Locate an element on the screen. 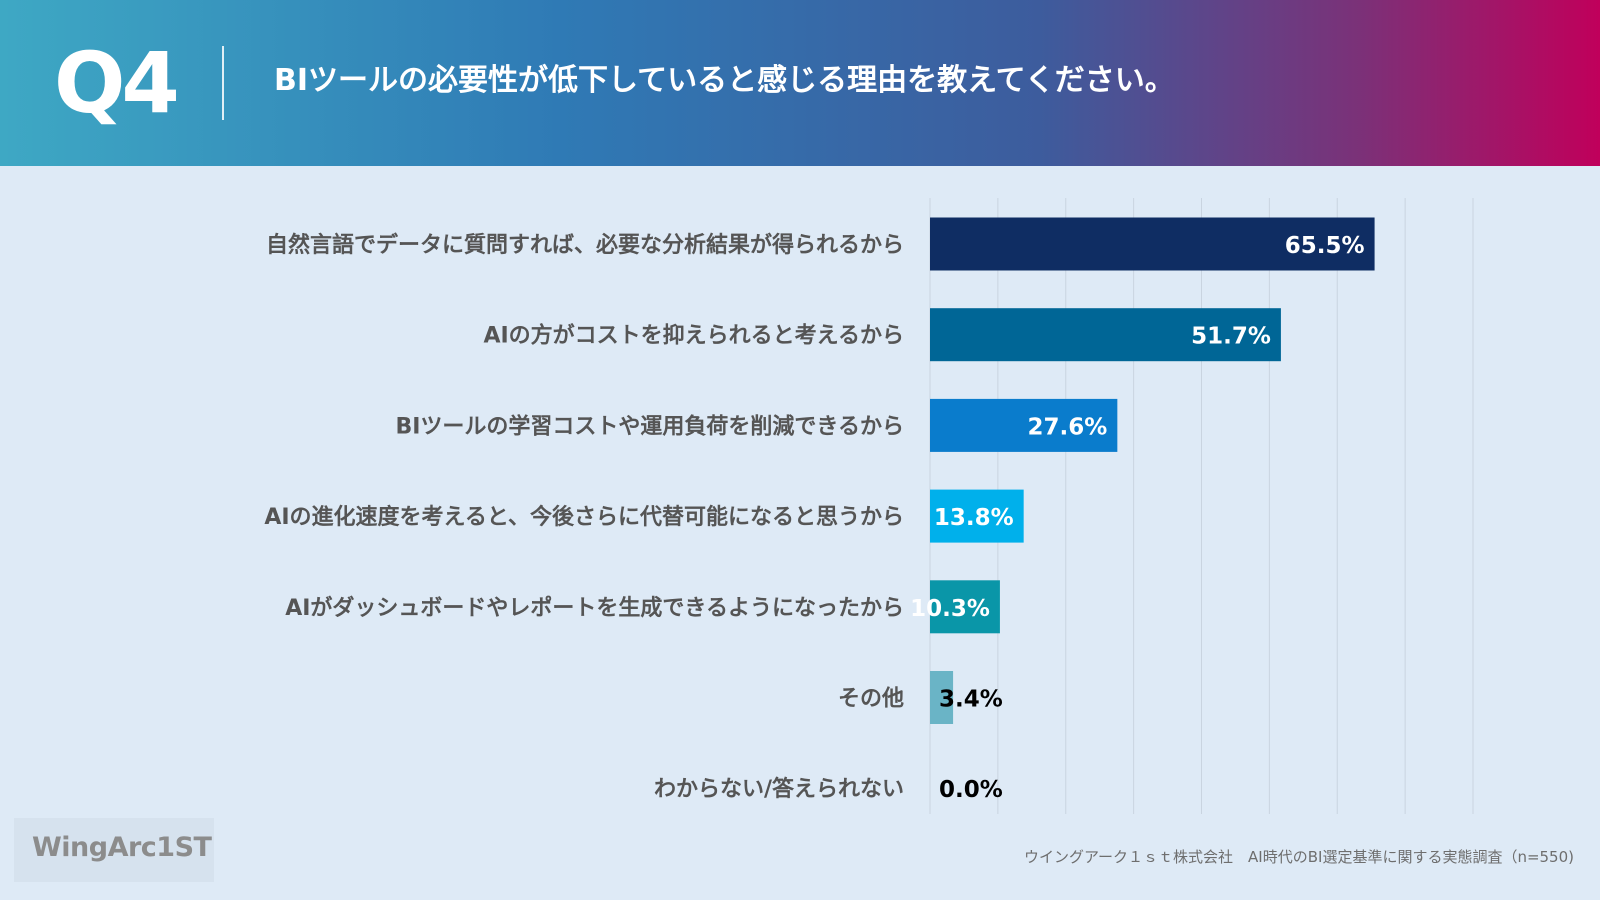  category-label: わからない/答えられない is located at coordinates (779, 789).